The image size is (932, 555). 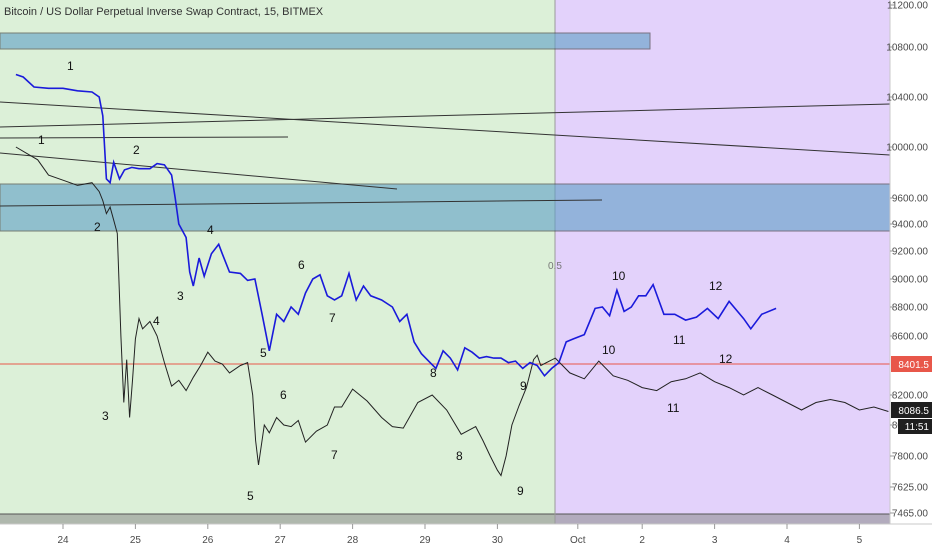 What do you see at coordinates (156, 321) in the screenshot?
I see `actual-wave-label: 4` at bounding box center [156, 321].